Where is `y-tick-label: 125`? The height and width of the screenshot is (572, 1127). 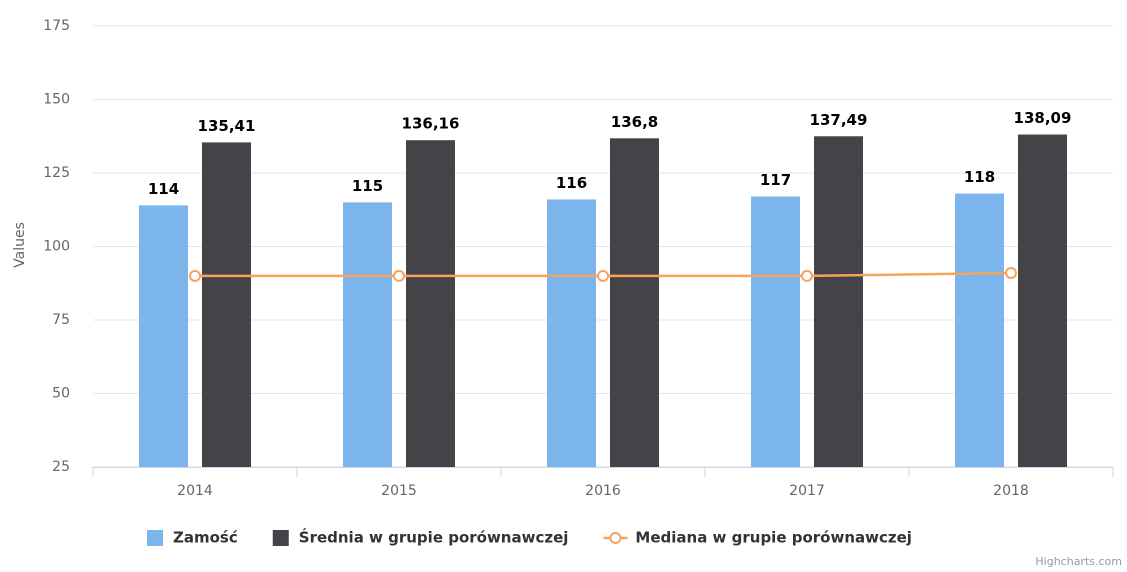 y-tick-label: 125 is located at coordinates (56, 173).